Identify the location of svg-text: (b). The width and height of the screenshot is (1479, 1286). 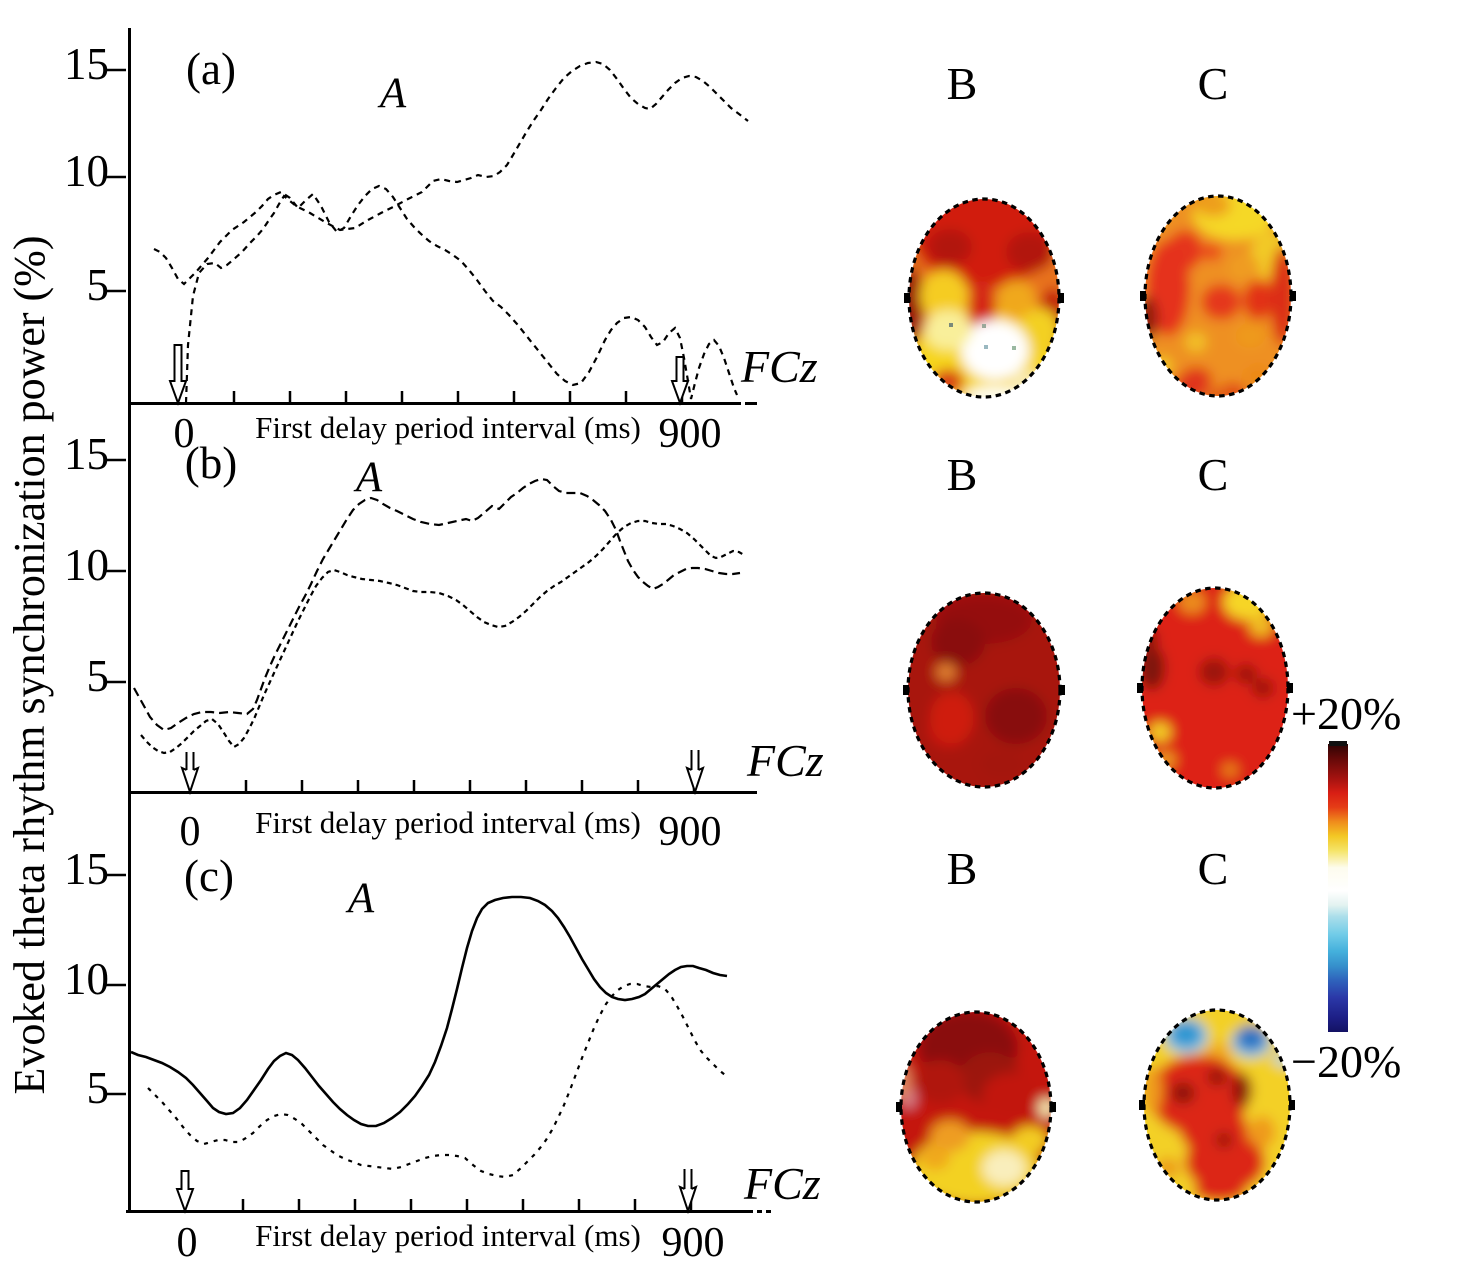
(211, 463).